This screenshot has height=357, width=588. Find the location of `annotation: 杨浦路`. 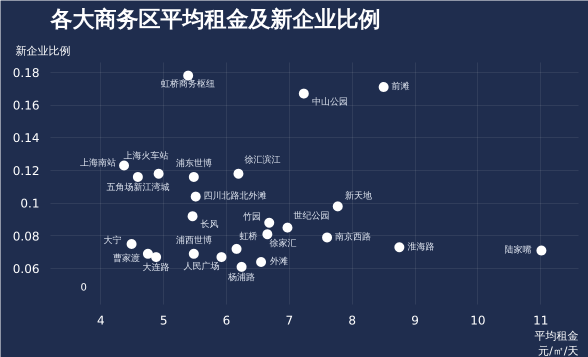

annotation: 杨浦路 is located at coordinates (241, 277).